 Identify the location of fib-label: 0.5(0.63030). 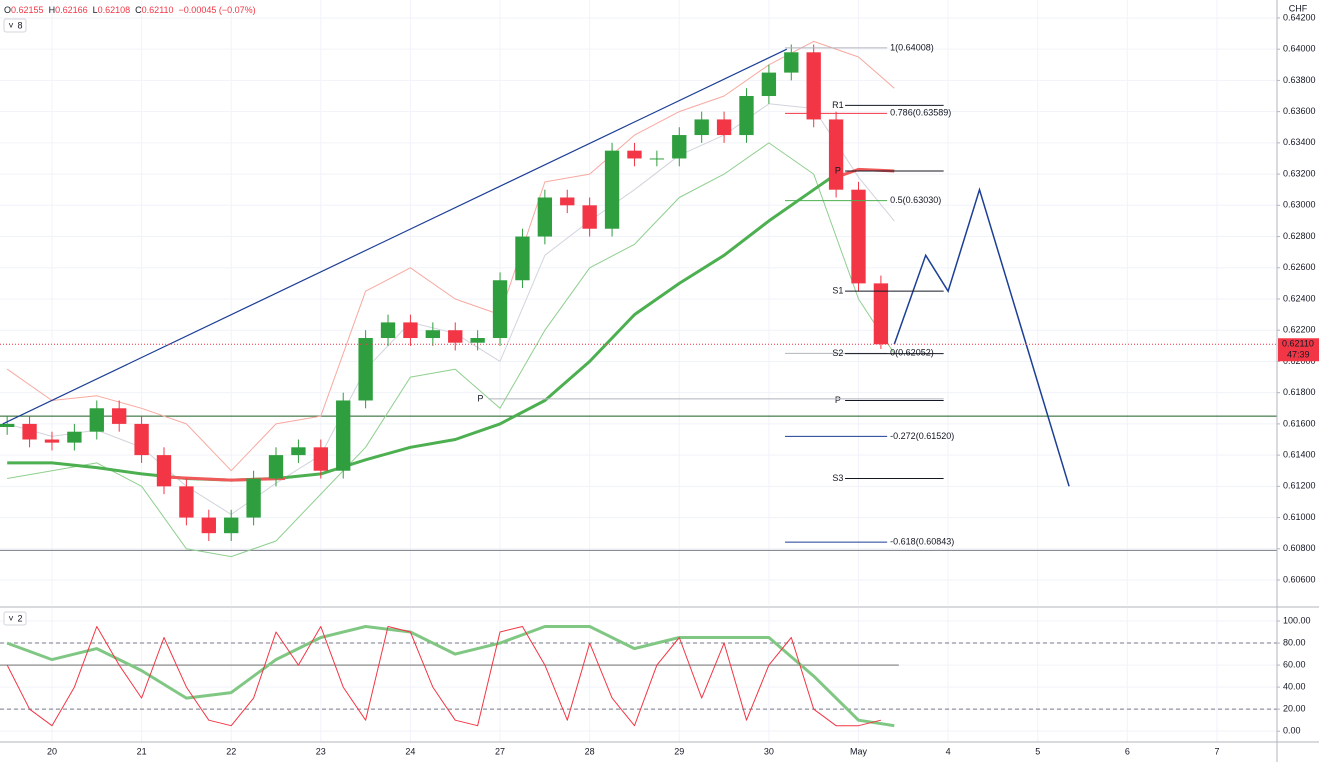
(915, 200).